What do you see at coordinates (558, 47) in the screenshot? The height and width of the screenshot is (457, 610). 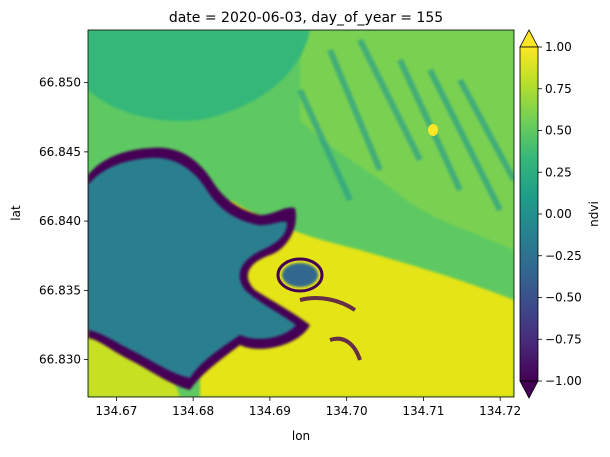 I see `colorbar-tick-label: 1.00` at bounding box center [558, 47].